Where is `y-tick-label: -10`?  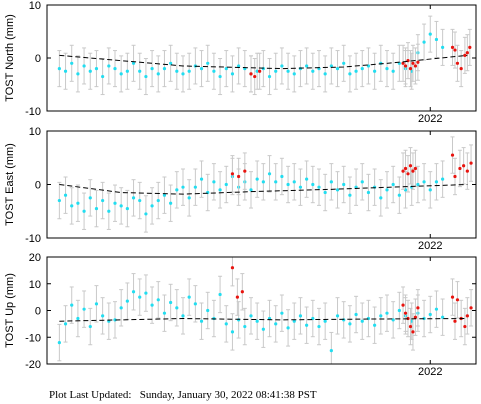
y-tick-label: -10 is located at coordinates (33, 338).